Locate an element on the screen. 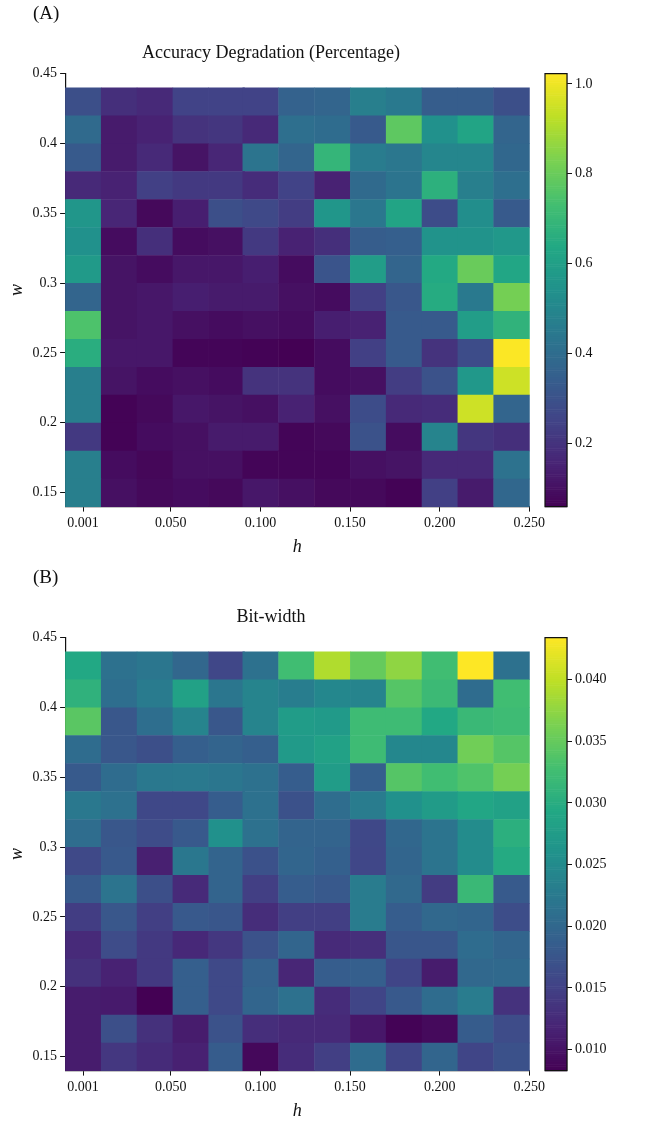 The image size is (660, 1128). color-bar-label: 0.025 is located at coordinates (591, 864).